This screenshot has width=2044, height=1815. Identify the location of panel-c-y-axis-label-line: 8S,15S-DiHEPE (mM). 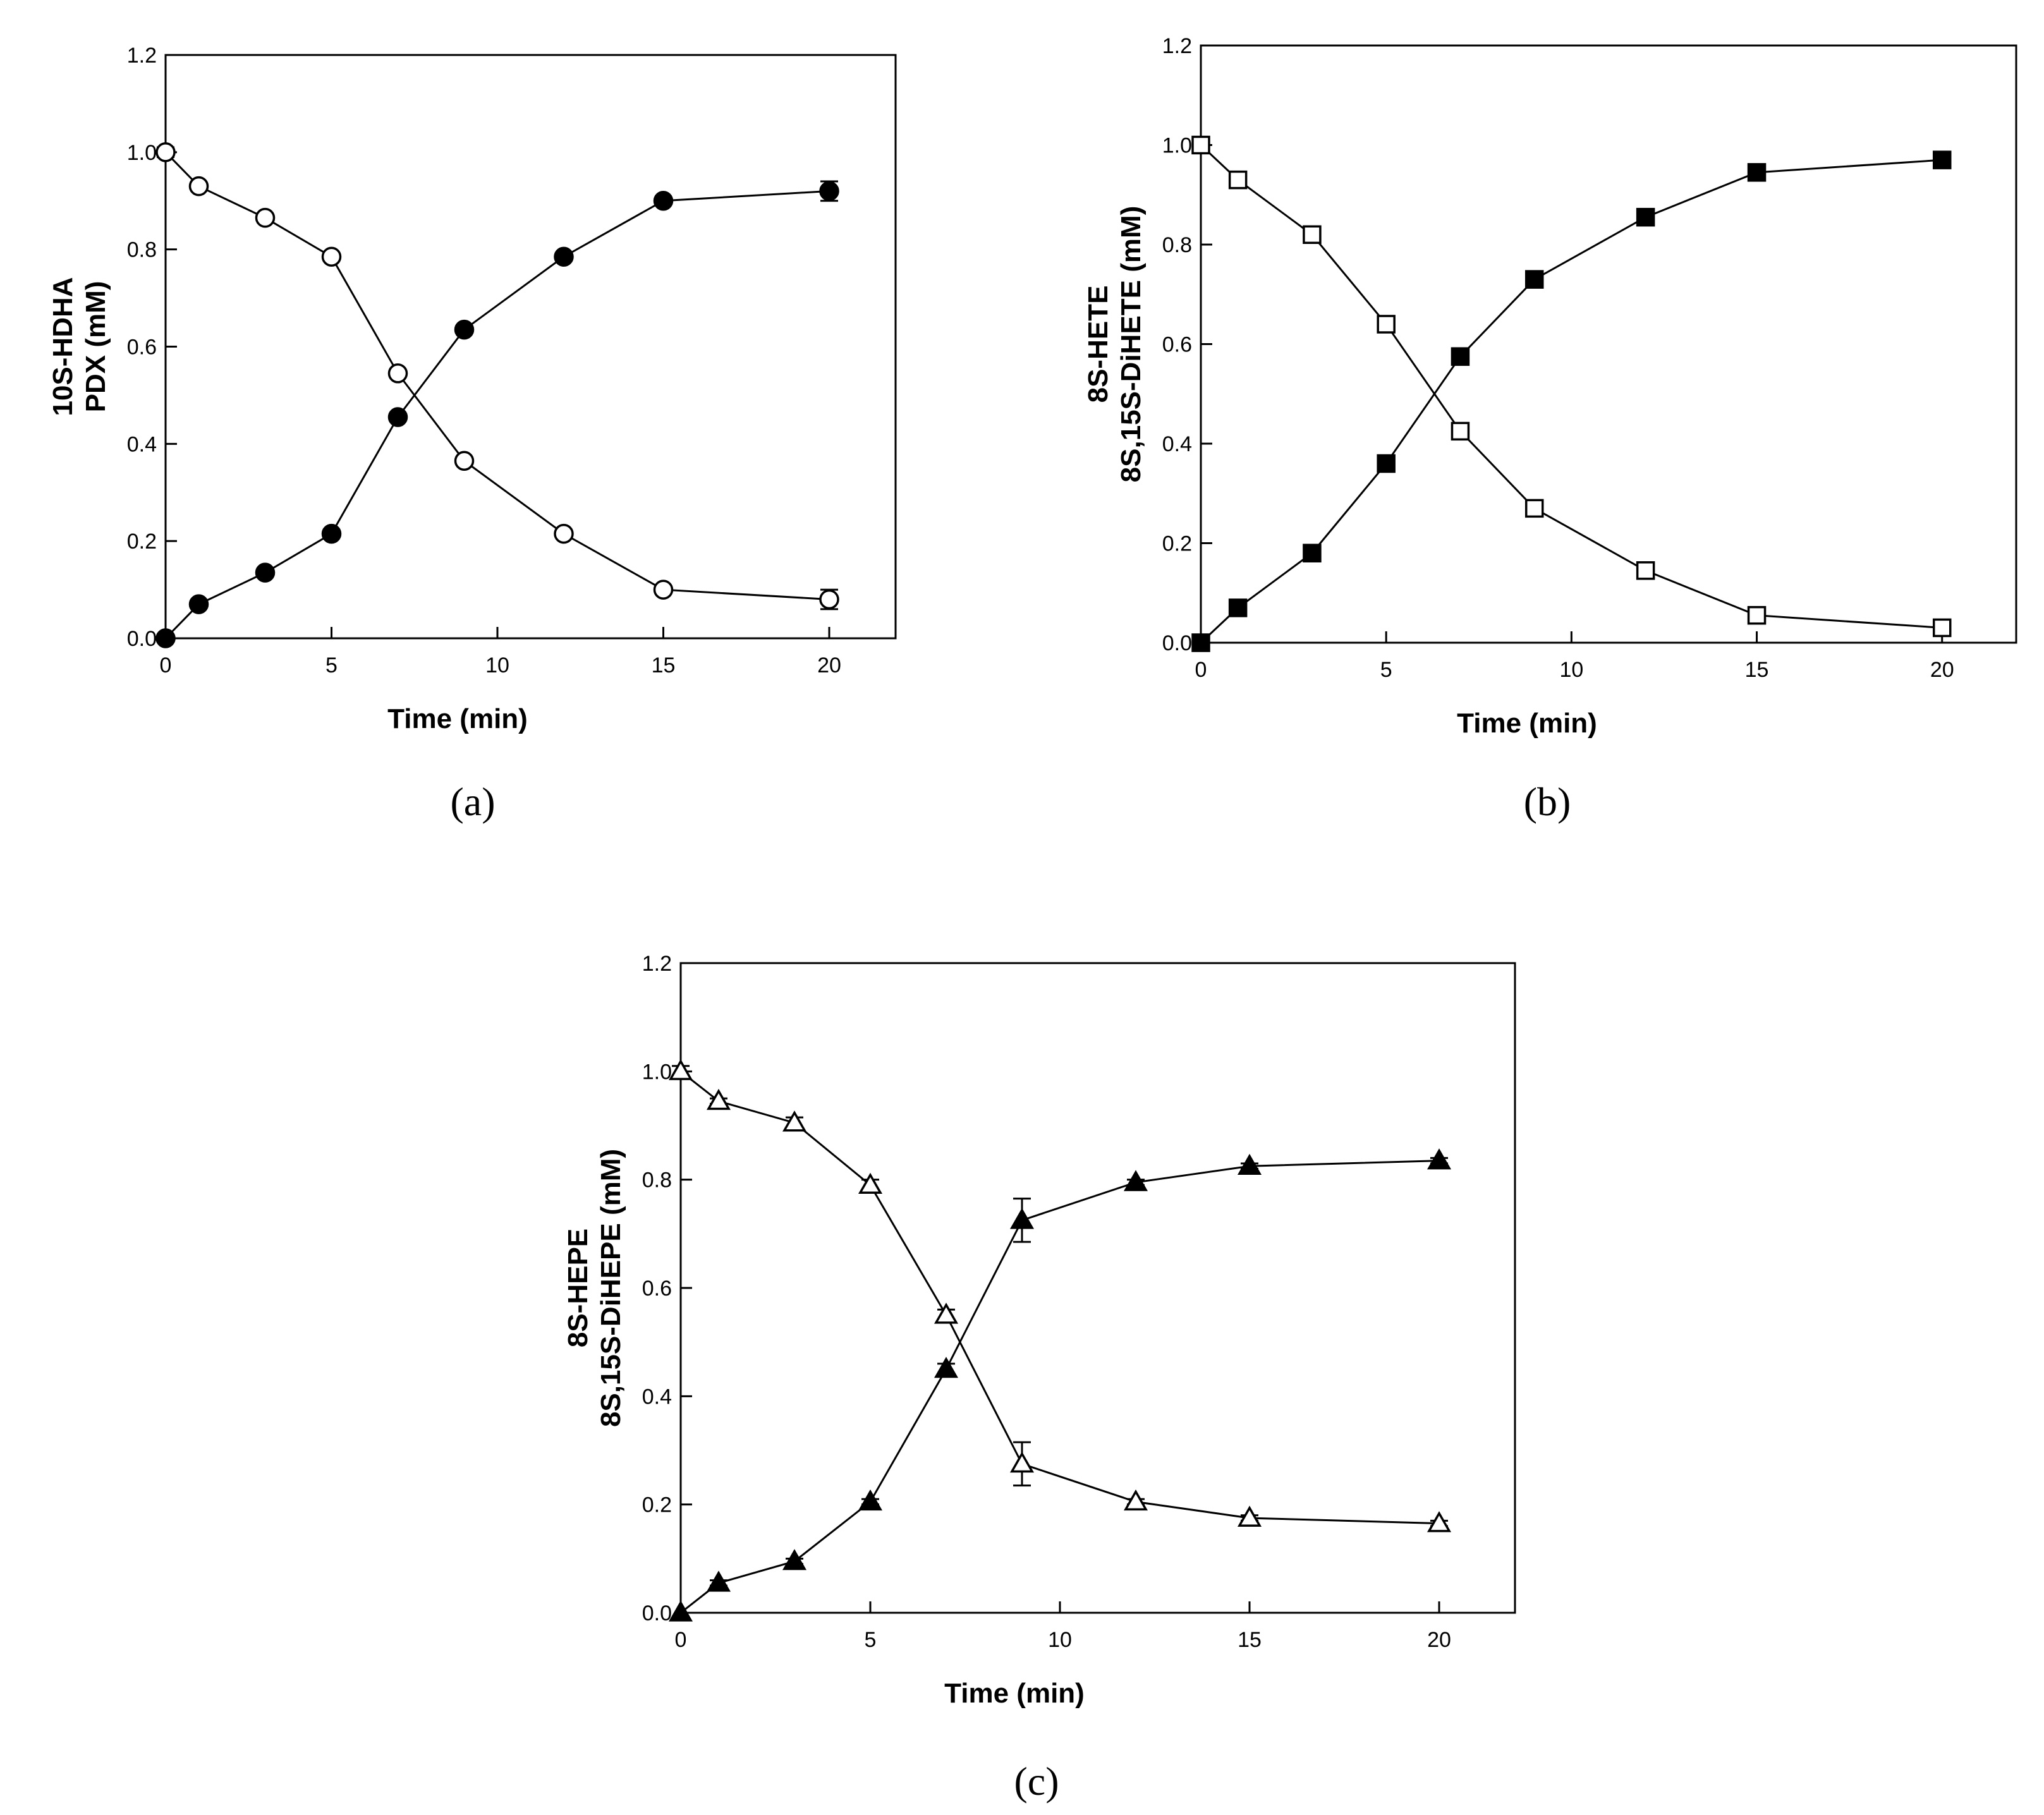
(610, 1288).